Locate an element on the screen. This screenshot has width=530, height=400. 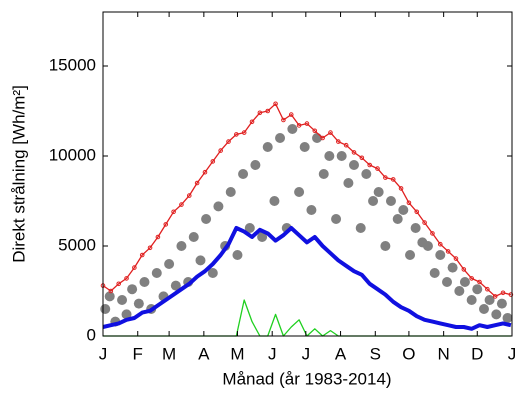
y-axis-label: Direkt strålning [Wh/m²] is located at coordinates (18, 174).